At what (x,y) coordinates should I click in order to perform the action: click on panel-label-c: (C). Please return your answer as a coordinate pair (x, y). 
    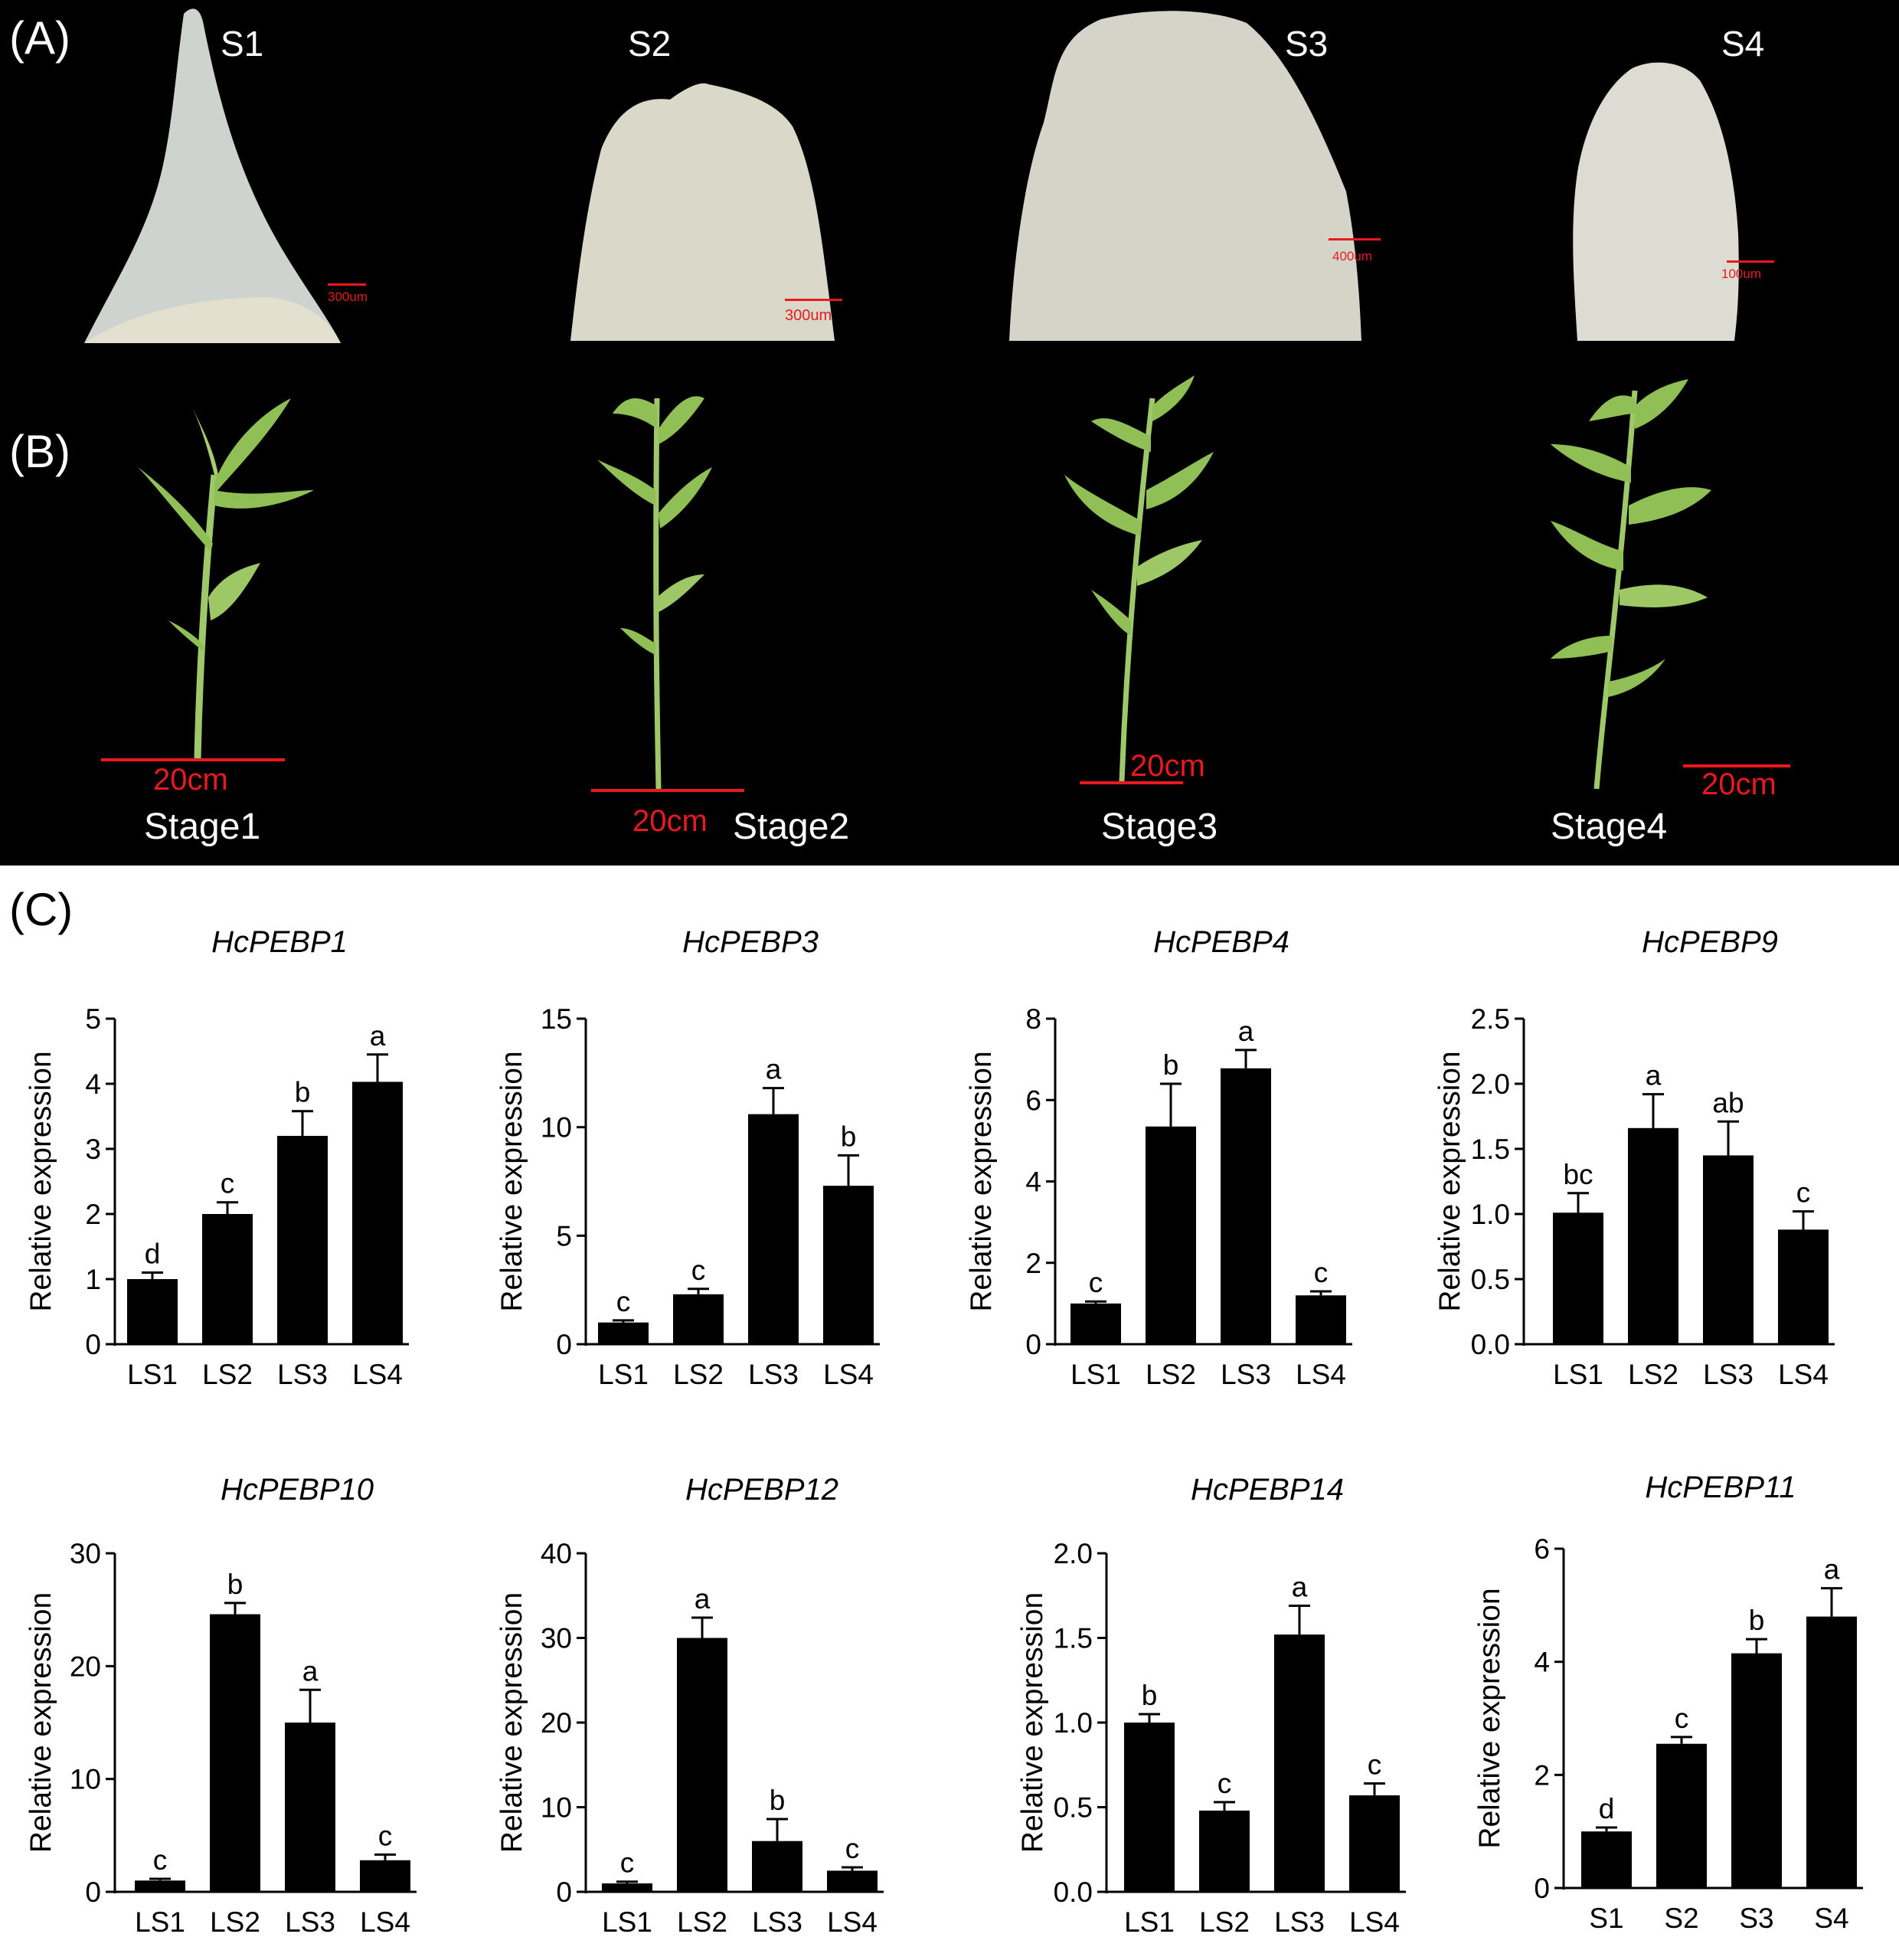
    Looking at the image, I should click on (41, 909).